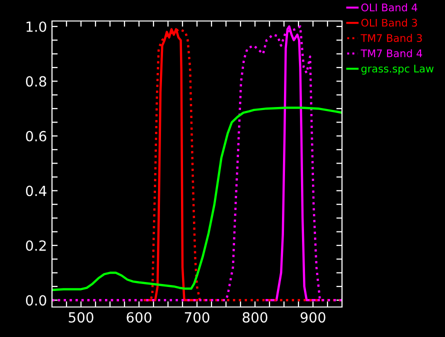  Describe the element at coordinates (255, 317) in the screenshot. I see `x-tick-label: 800` at that location.